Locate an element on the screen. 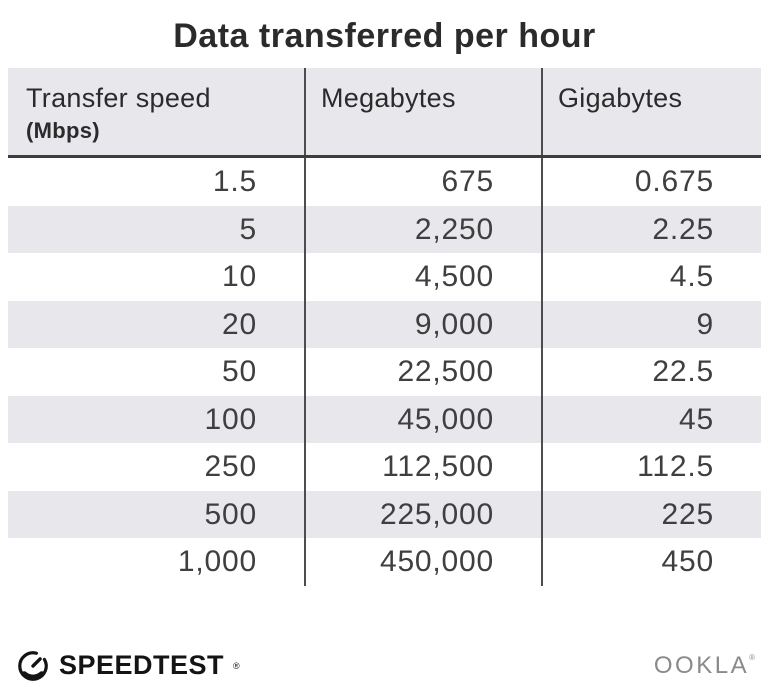 The image size is (769, 698). table-cell: 675 is located at coordinates (422, 182).